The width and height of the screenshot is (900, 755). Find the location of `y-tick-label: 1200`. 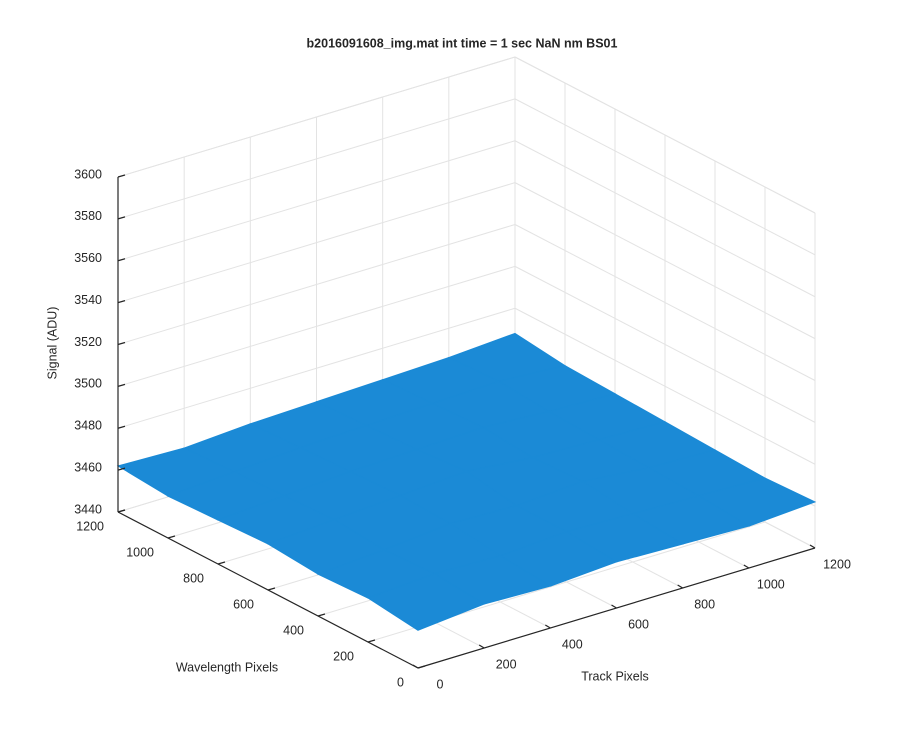

y-tick-label: 1200 is located at coordinates (90, 526).